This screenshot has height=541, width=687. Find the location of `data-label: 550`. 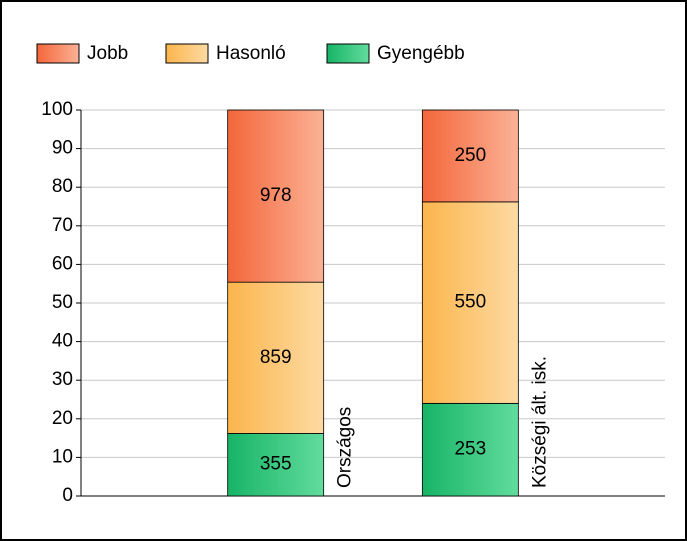

data-label: 550 is located at coordinates (470, 302).